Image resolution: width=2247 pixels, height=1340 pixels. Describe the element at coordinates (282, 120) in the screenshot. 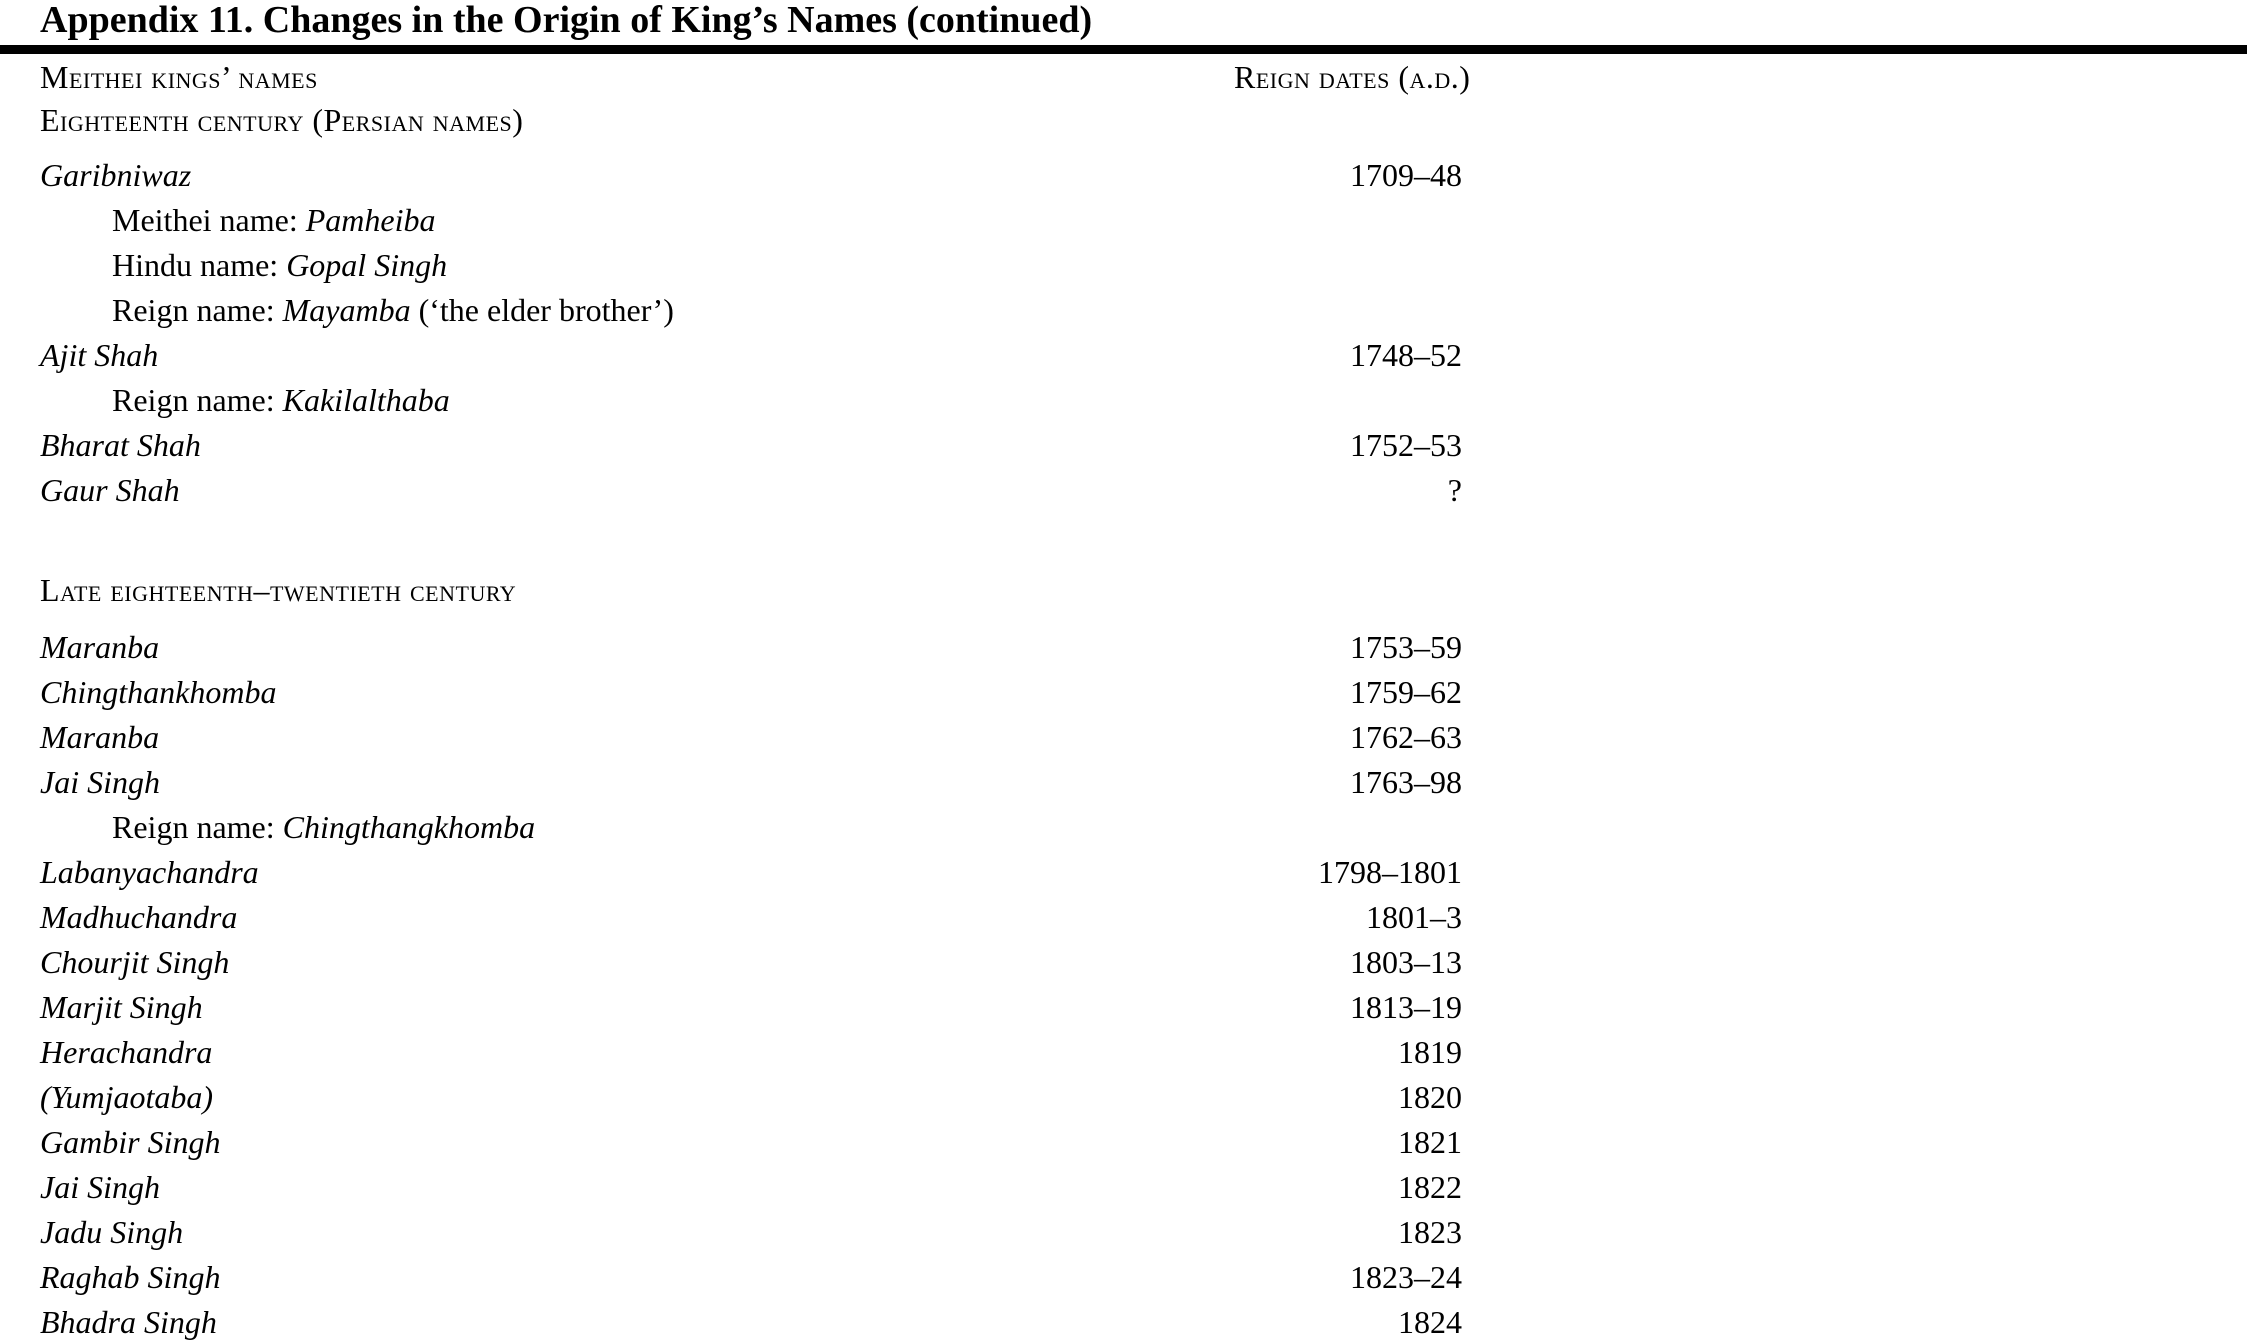

I see `section-heading: Eighteenth century (Persian names)` at that location.